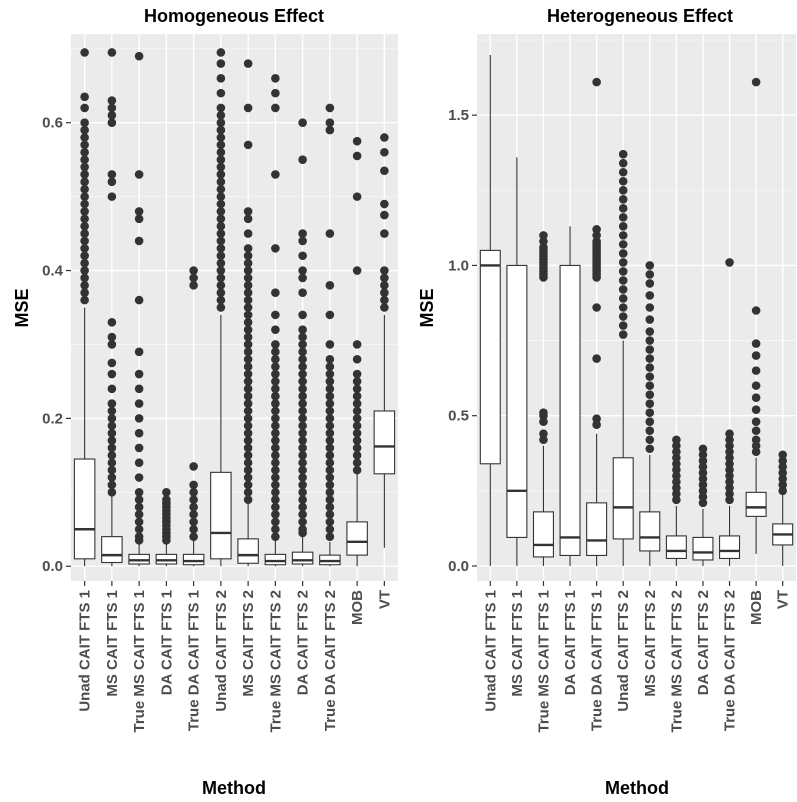 The height and width of the screenshot is (802, 797). I want to click on x-tick-label: MOB, so click(357, 607).